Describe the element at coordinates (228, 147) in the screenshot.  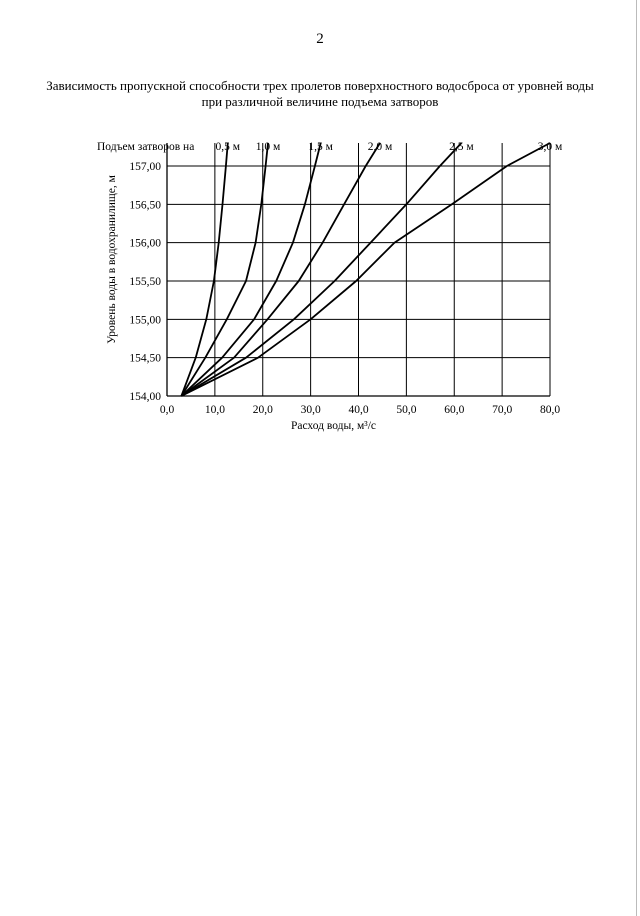
I see `series-label: 0,5 м` at that location.